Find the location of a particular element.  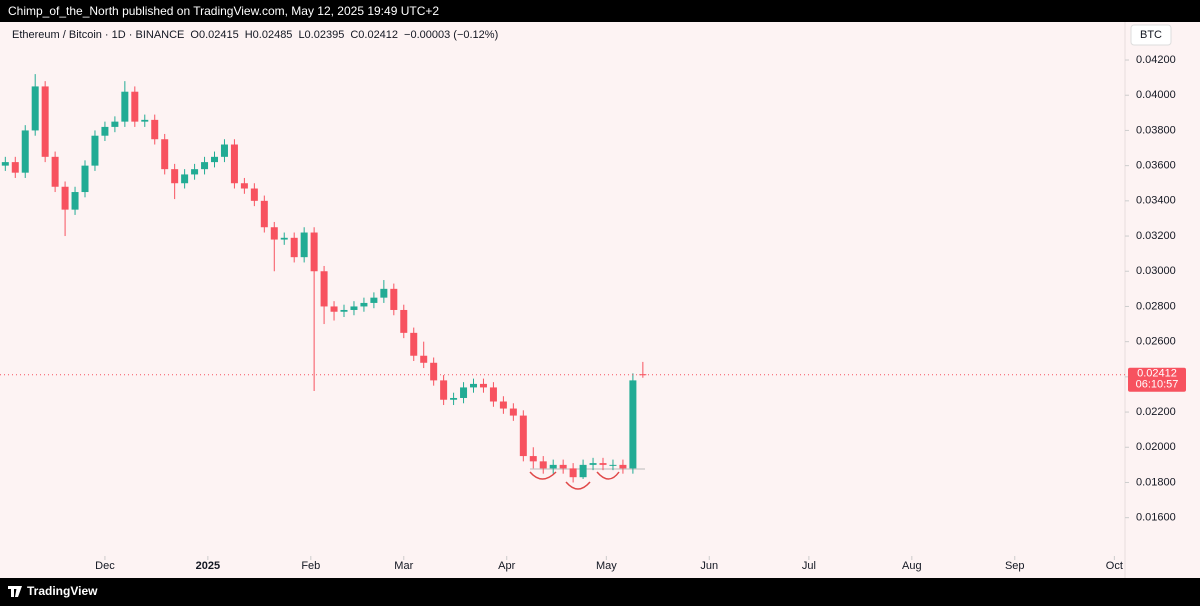

y-tick-label: 0.04000 is located at coordinates (1156, 95).